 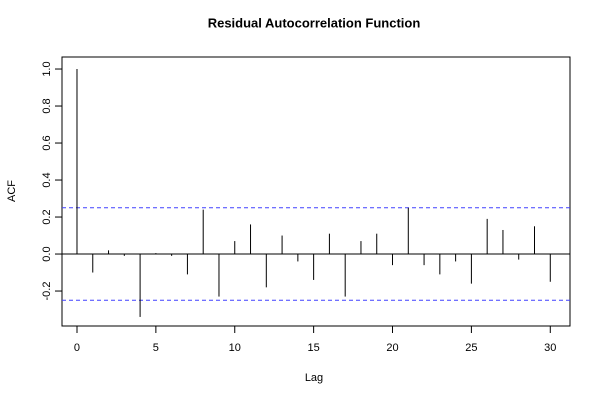 What do you see at coordinates (235, 348) in the screenshot?
I see `x-tick-label: 10` at bounding box center [235, 348].